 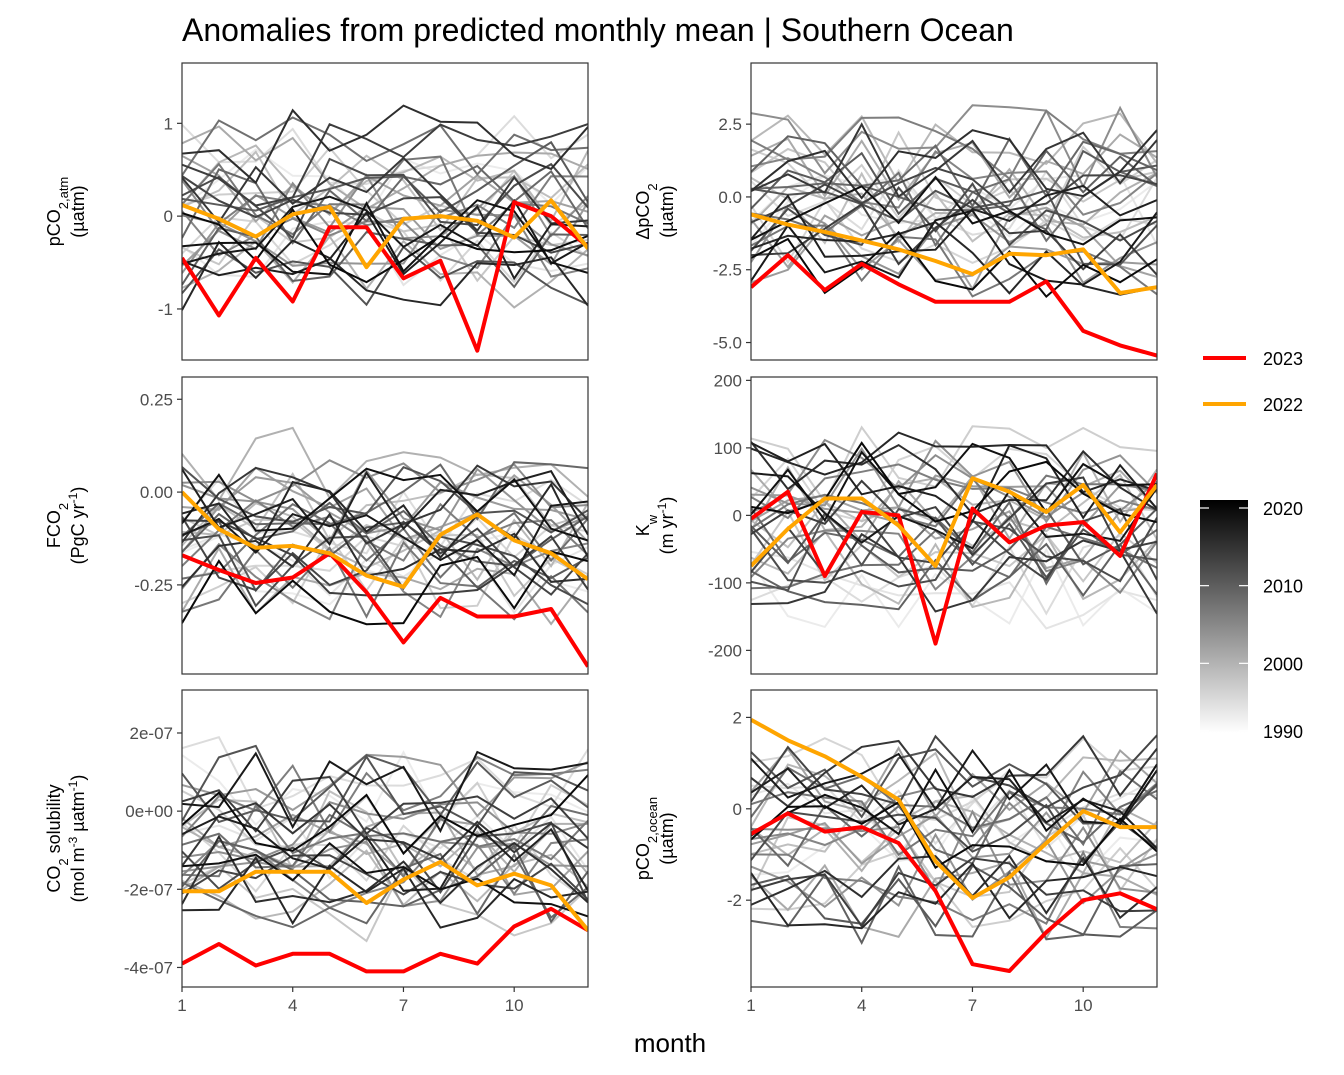 What do you see at coordinates (737, 717) in the screenshot?
I see `y-tick-label: 2` at bounding box center [737, 717].